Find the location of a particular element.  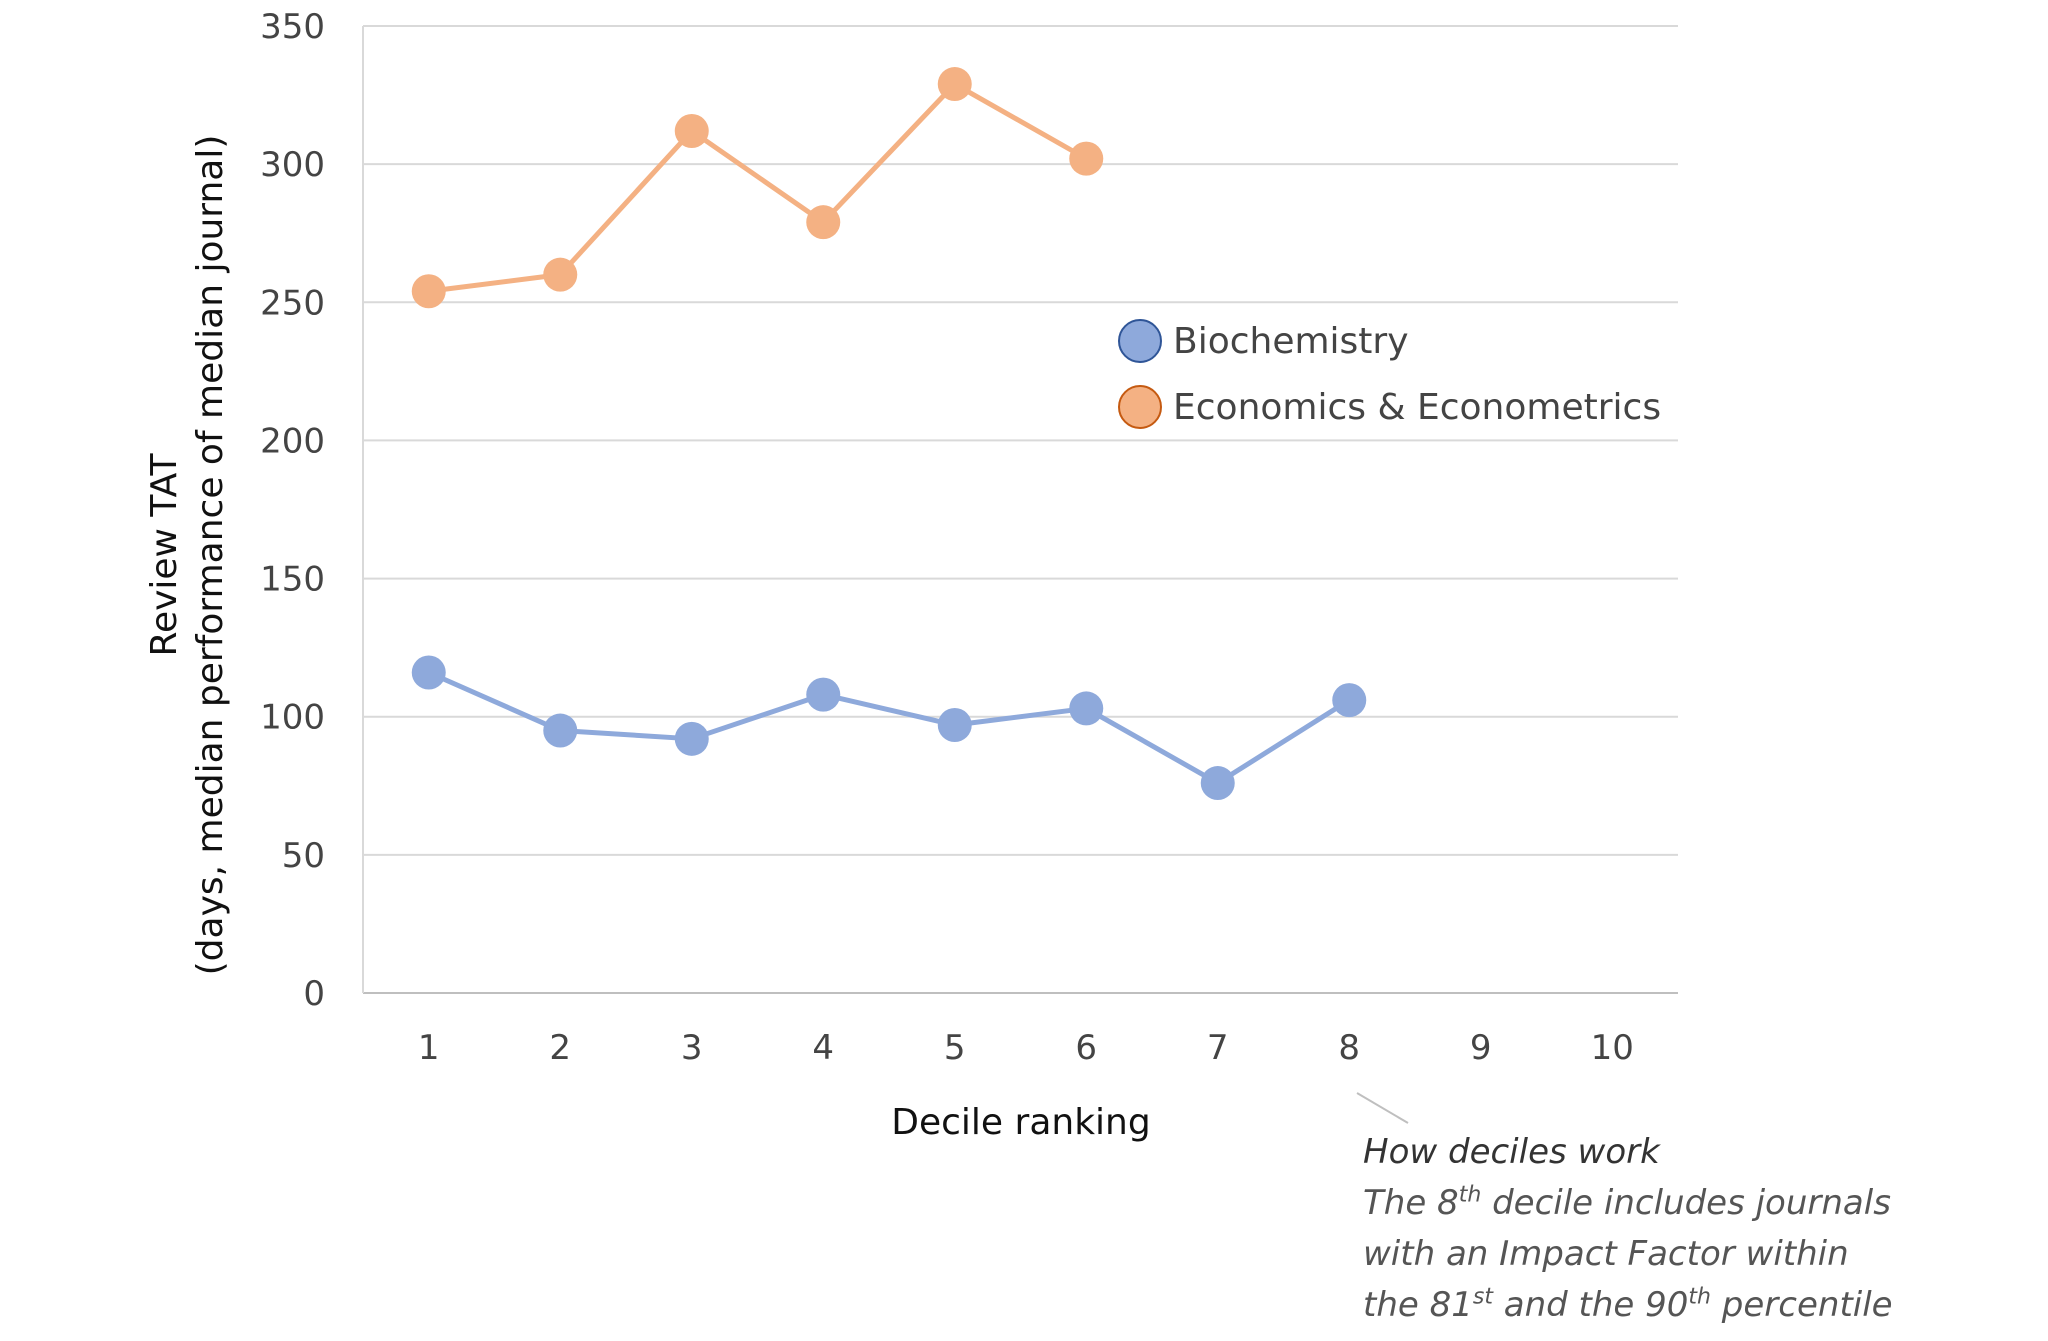

annotation-line-1: The 8th decile includes journals is located at coordinates (1627, 1202).